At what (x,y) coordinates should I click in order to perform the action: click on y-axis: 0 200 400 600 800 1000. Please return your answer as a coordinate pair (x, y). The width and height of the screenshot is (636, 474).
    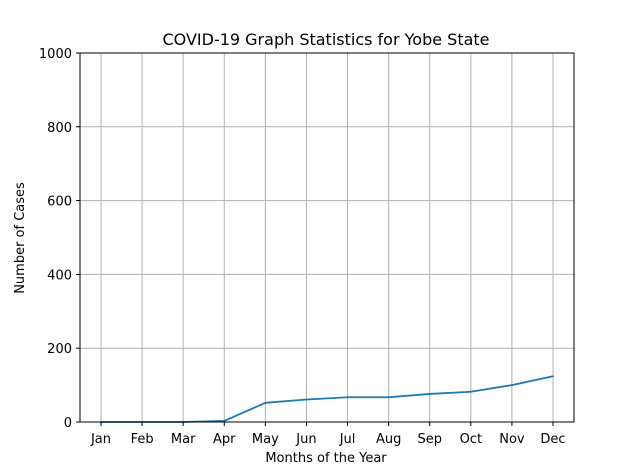
    Looking at the image, I should click on (59, 239).